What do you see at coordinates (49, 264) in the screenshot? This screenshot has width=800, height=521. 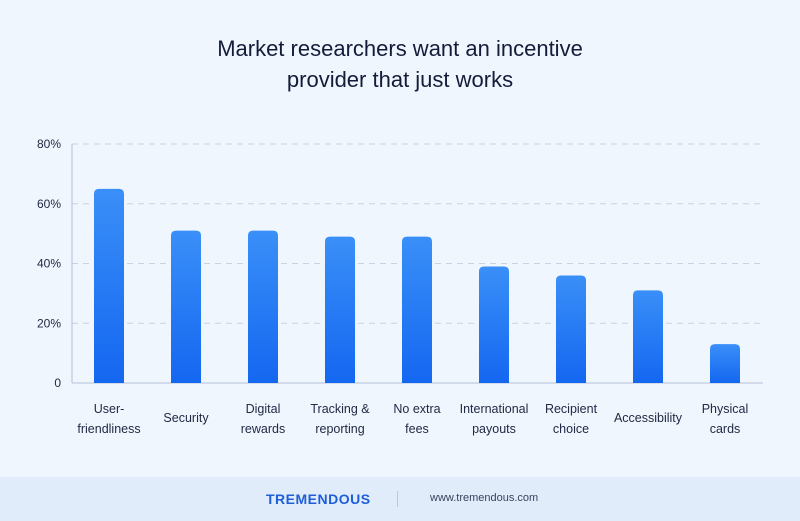 I see `y-tick-label: 40%` at bounding box center [49, 264].